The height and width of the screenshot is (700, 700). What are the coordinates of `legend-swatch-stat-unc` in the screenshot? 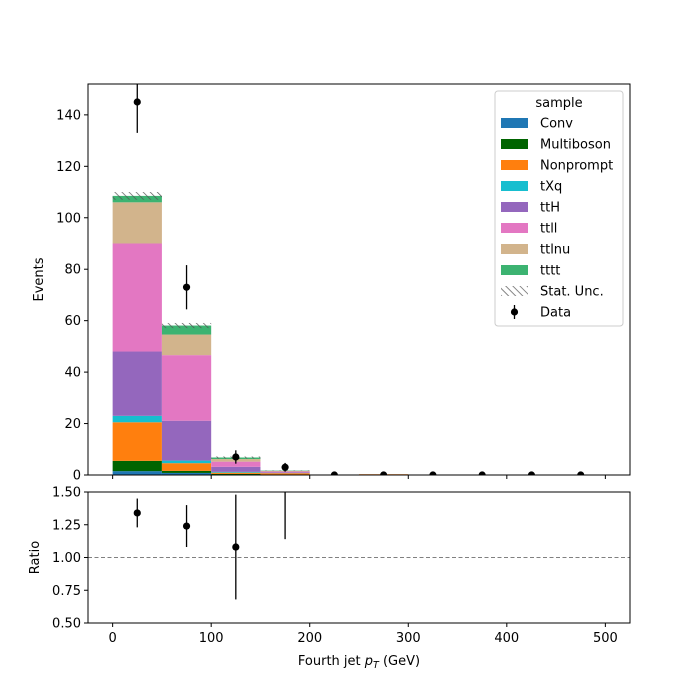 It's located at (514, 291).